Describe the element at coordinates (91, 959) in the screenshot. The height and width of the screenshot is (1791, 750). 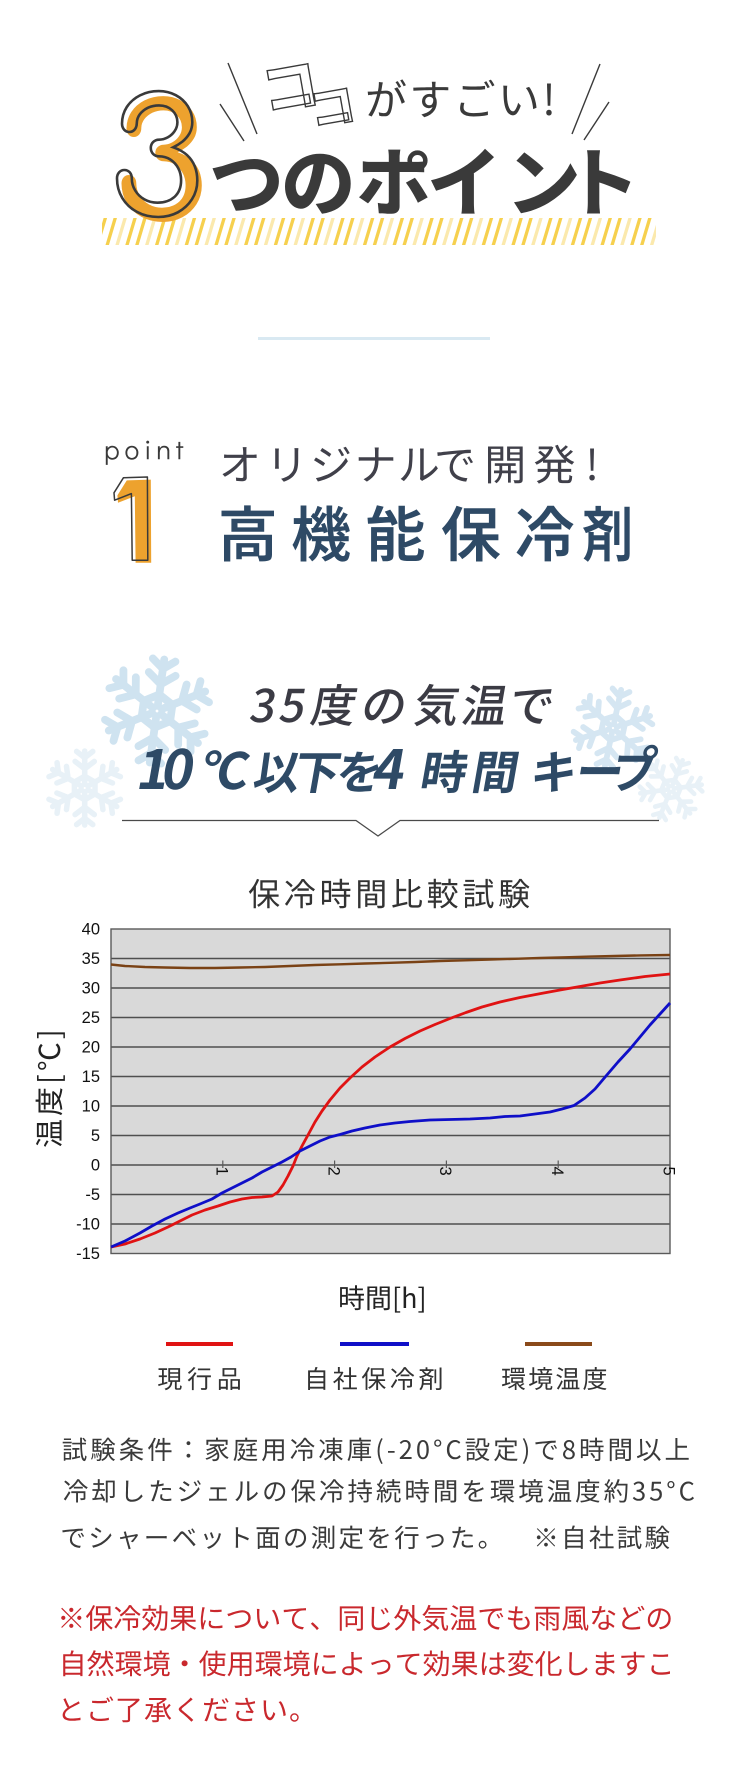
I see `svg-text: 35` at that location.